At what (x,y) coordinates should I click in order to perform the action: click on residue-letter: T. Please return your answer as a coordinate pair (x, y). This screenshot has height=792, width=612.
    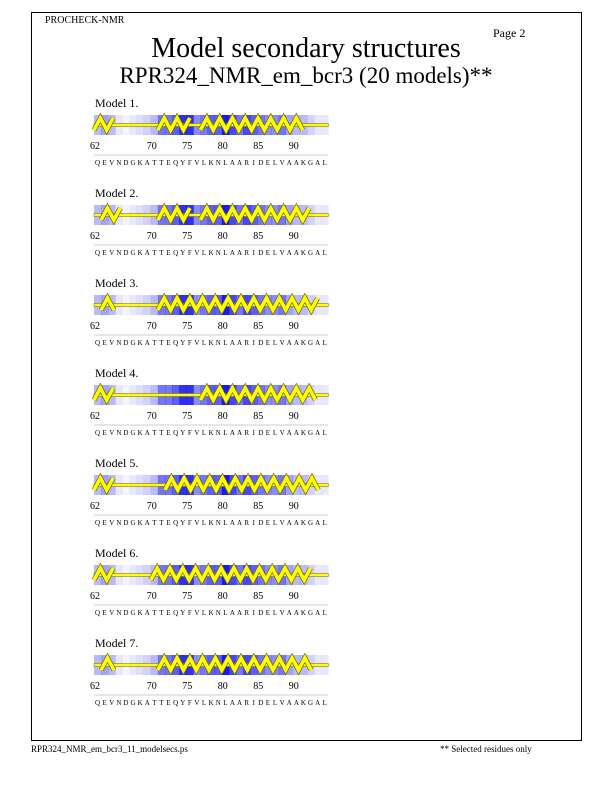
    Looking at the image, I should click on (161, 703).